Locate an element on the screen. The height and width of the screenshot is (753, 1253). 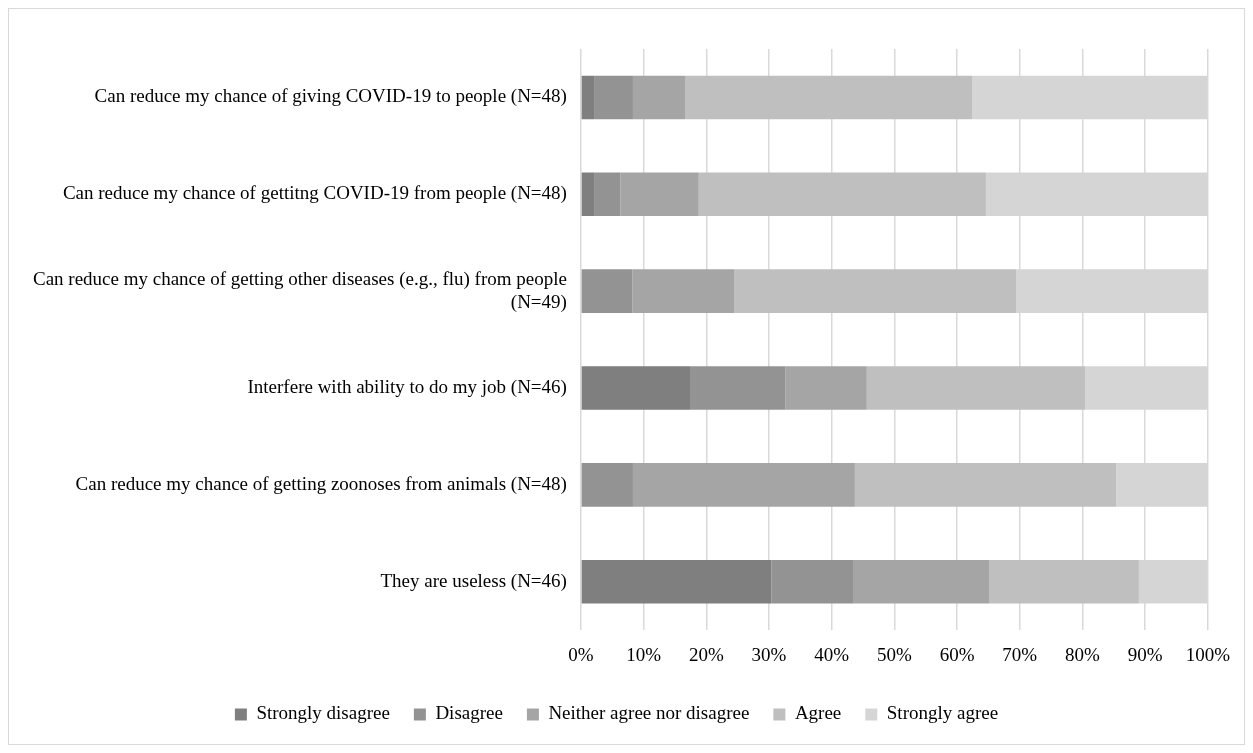
x-tick-label: 10% is located at coordinates (644, 654).